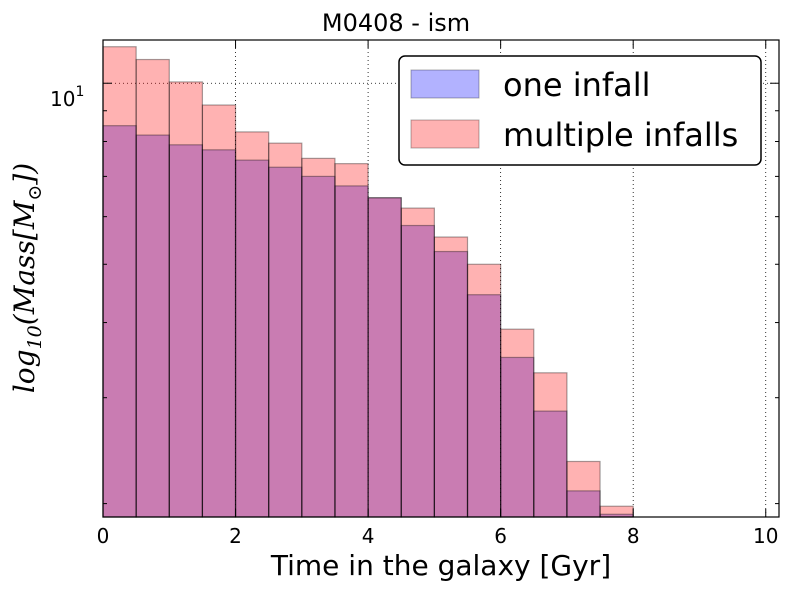 The height and width of the screenshot is (592, 788). I want to click on legend-swatch-one-infall, so click(445, 84).